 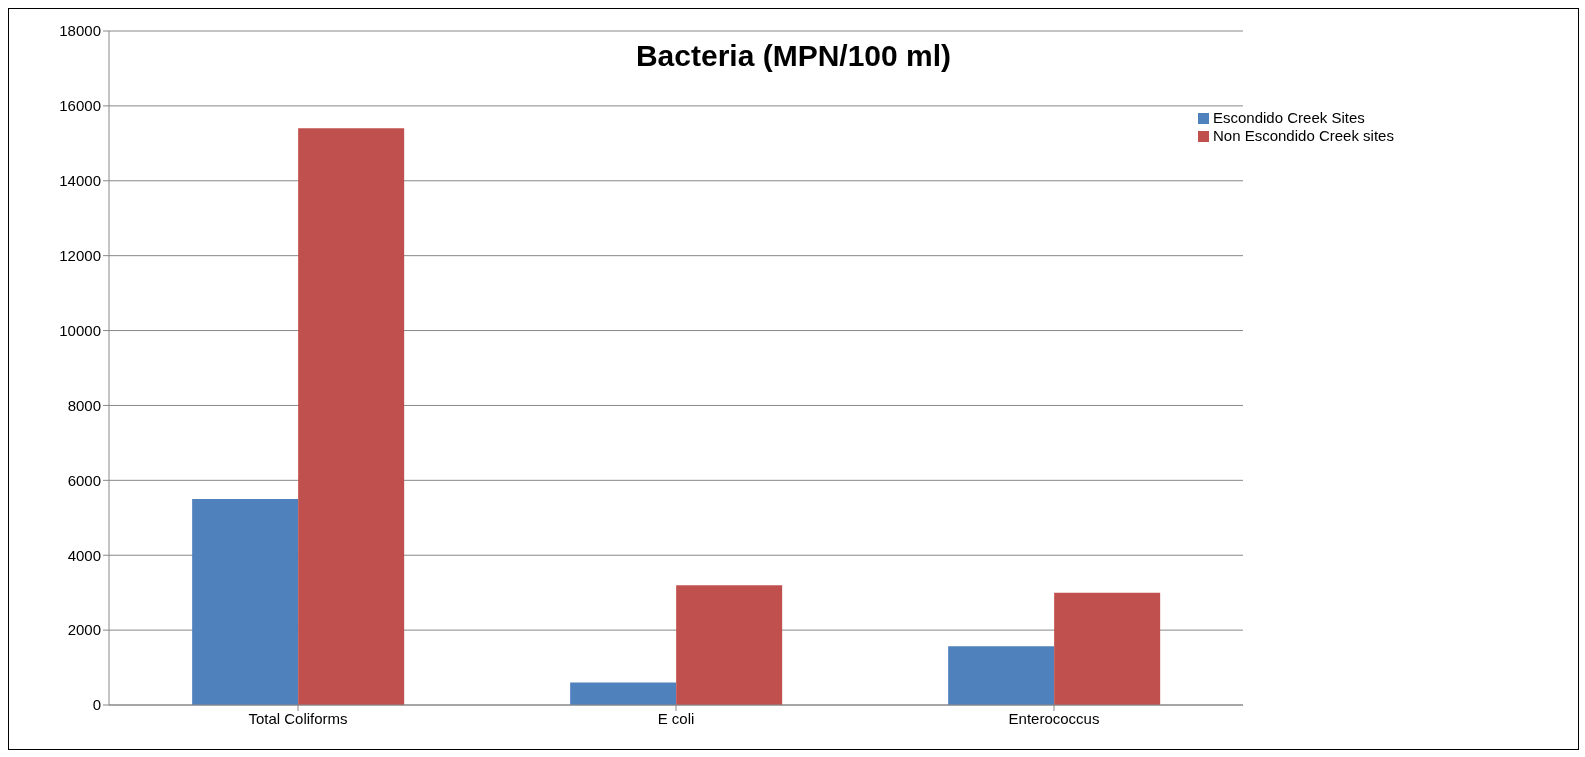 I want to click on y-tick-label: 6000, so click(x=84, y=480).